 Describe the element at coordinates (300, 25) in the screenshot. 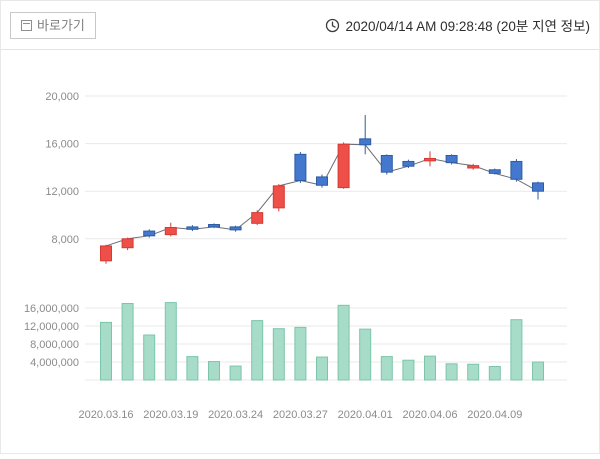

I see `header: 바로가기 2020/04/14 AM 09:28:48 (20분 지연 정보)` at that location.